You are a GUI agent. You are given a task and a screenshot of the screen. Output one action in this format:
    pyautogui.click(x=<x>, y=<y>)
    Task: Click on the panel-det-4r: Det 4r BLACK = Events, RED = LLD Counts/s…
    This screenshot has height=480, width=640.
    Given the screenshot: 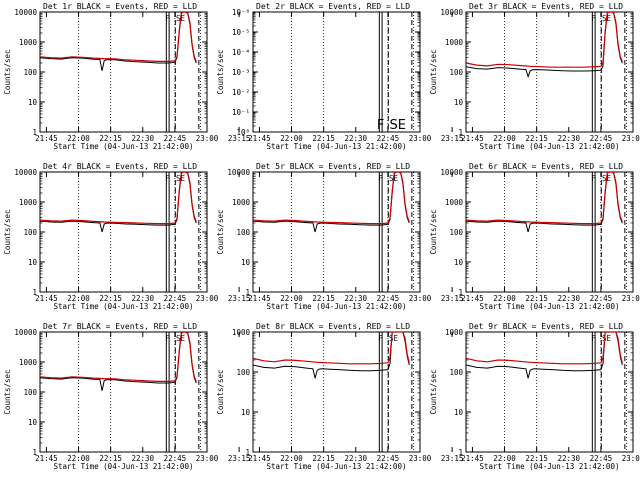 What is the action you would take?
    pyautogui.click(x=126, y=236)
    